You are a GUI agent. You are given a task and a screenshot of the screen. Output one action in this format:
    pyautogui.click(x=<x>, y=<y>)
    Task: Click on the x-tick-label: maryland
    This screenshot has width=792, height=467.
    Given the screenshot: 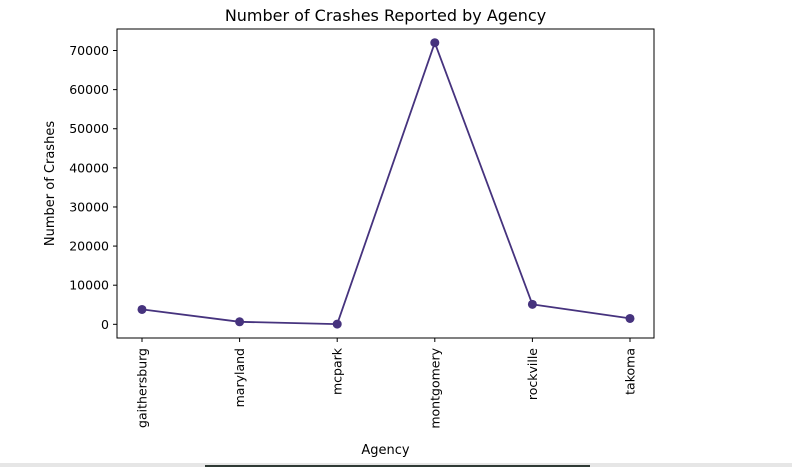 What is the action you would take?
    pyautogui.click(x=239, y=377)
    